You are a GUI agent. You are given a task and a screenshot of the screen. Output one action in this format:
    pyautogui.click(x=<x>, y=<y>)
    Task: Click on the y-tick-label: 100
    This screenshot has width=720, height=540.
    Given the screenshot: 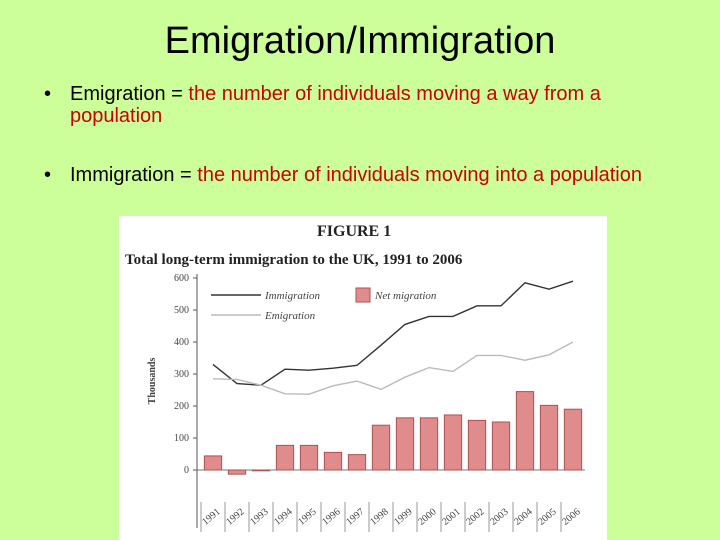 What is the action you would take?
    pyautogui.click(x=181, y=438)
    